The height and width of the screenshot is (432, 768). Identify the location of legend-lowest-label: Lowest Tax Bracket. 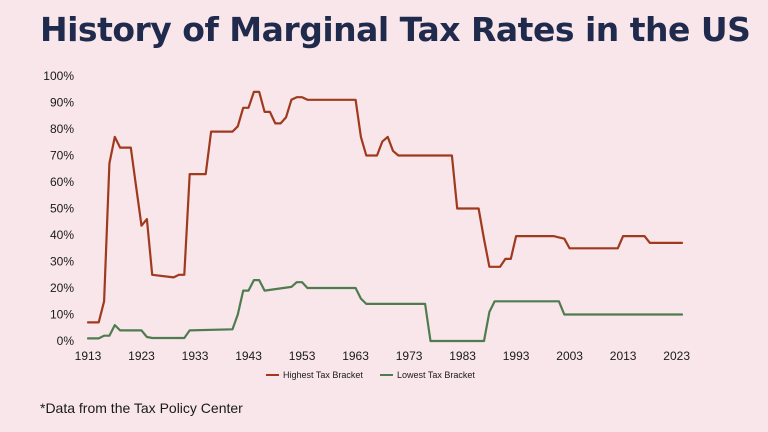
(436, 375).